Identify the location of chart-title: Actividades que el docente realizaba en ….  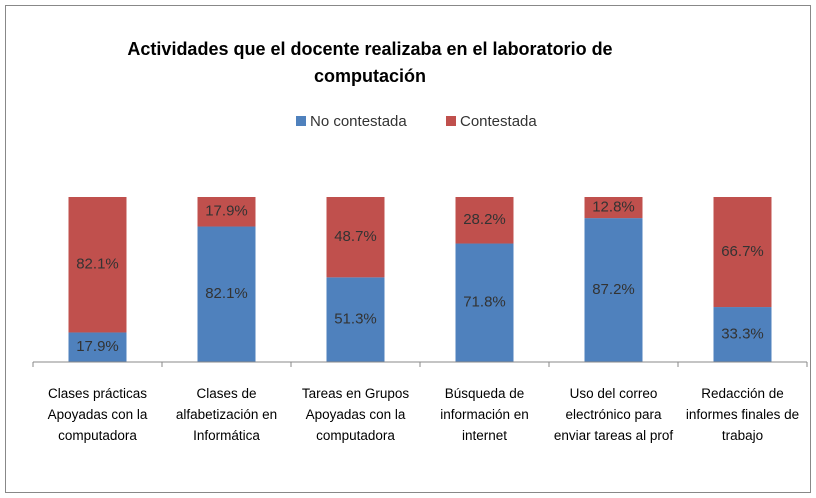
(370, 62).